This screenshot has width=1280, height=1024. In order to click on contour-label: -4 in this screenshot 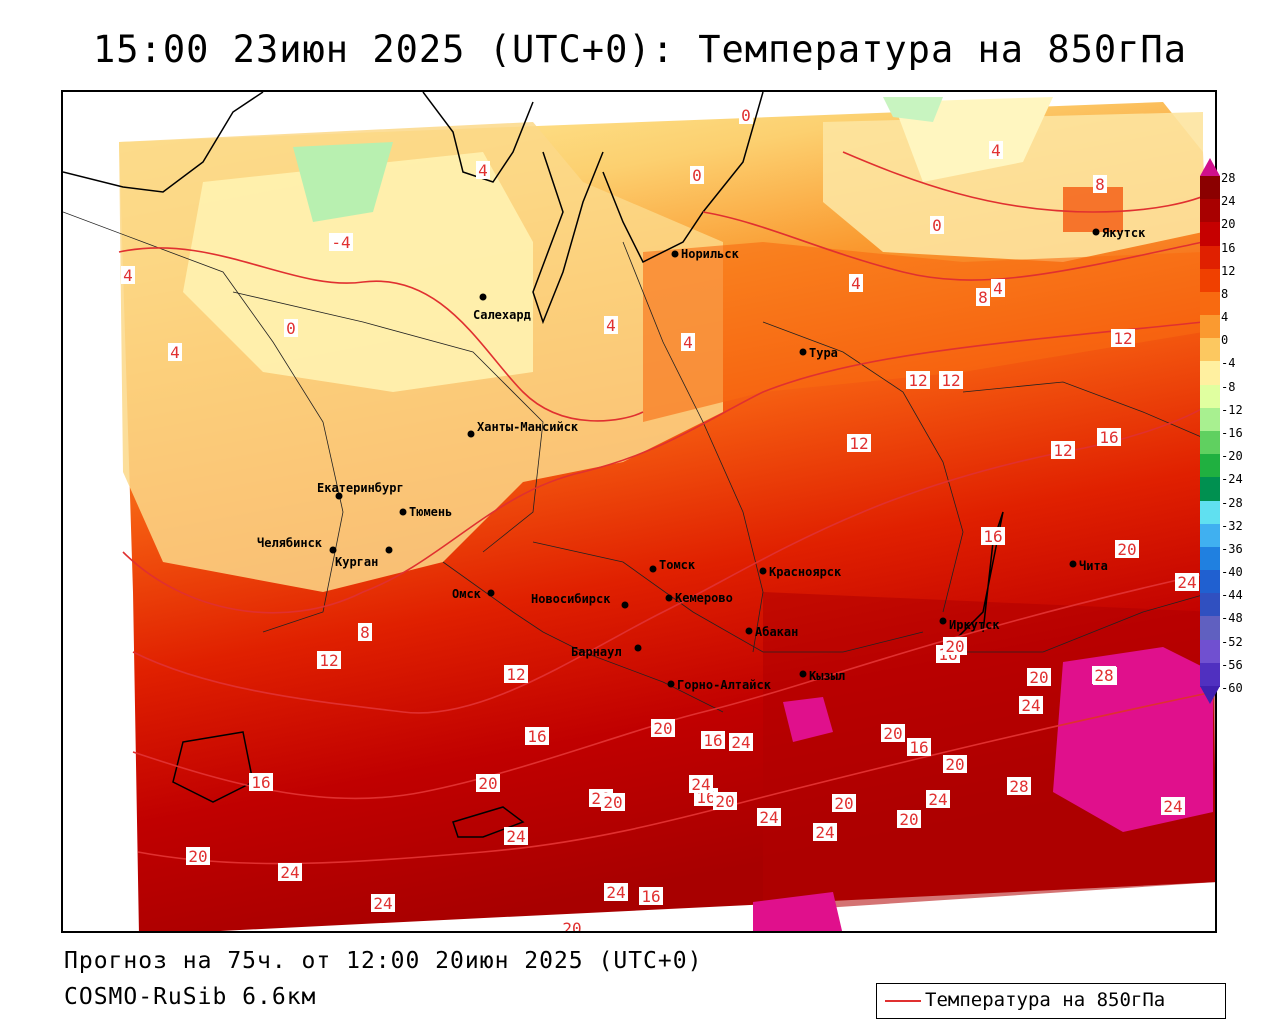, I will do `click(341, 242)`.